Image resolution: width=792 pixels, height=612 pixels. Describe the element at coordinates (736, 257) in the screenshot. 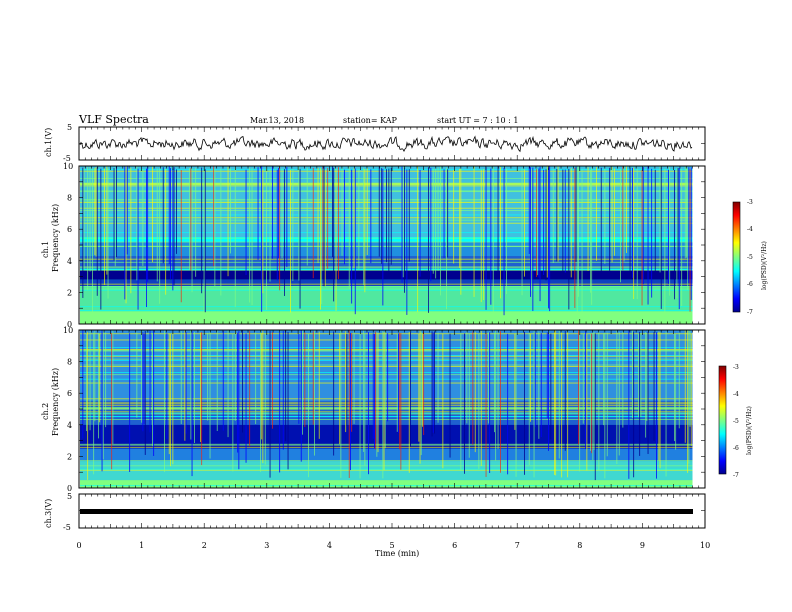

I see `ch1-colorbar-gradient` at that location.